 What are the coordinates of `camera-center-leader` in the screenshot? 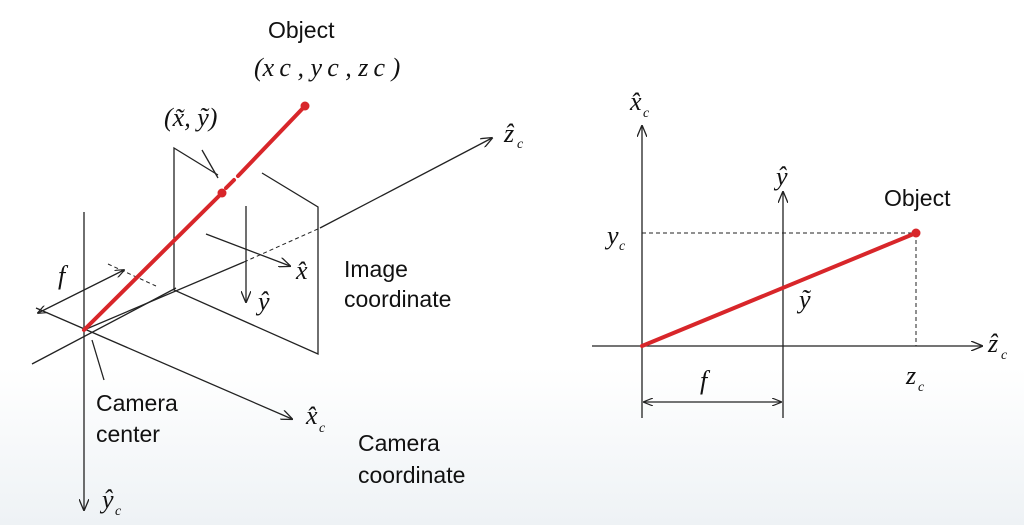 It's located at (98, 360).